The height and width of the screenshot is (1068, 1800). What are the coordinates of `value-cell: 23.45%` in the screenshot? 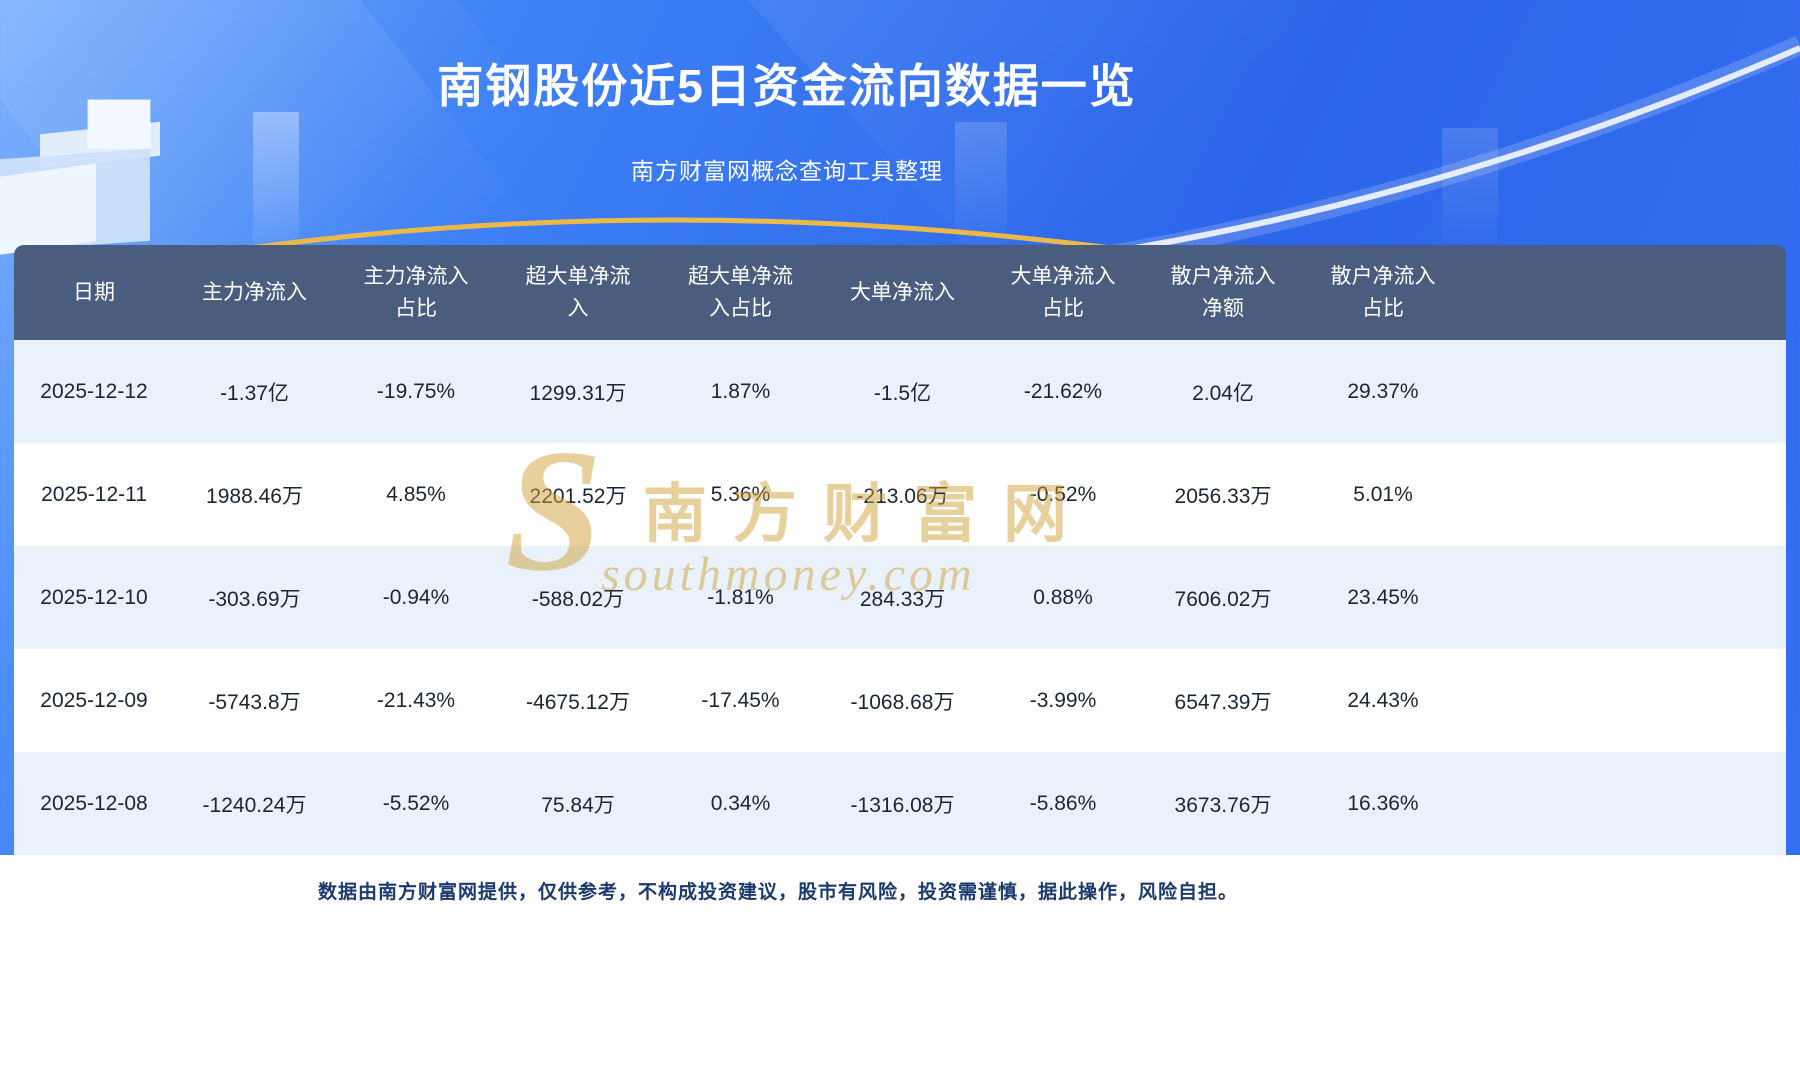 It's located at (1383, 597).